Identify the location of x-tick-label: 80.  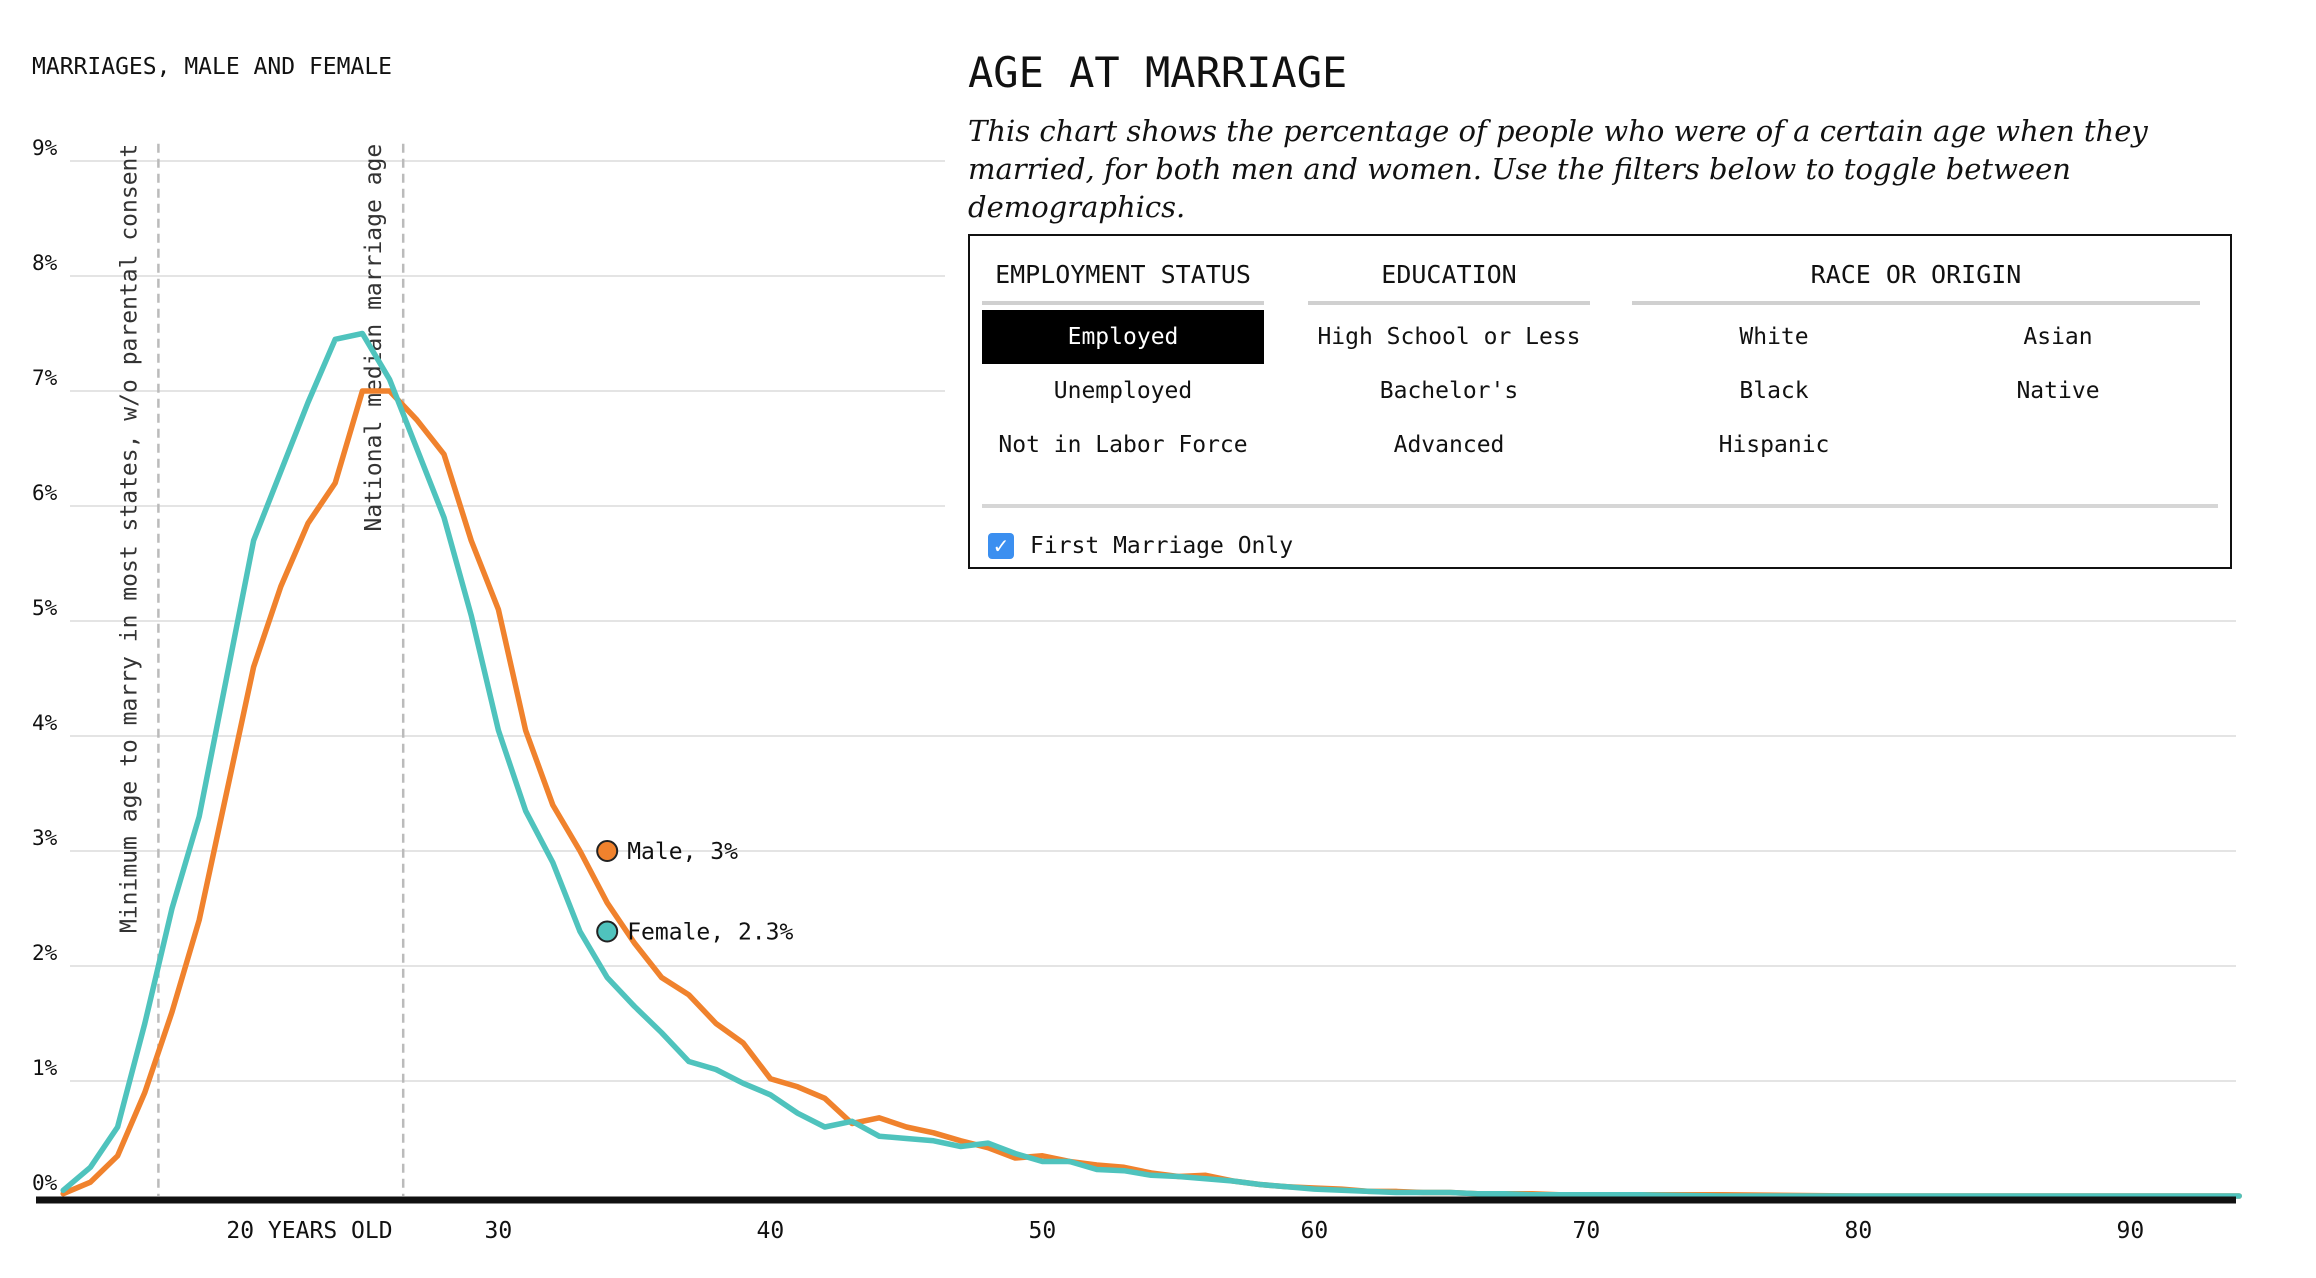
(1859, 1231).